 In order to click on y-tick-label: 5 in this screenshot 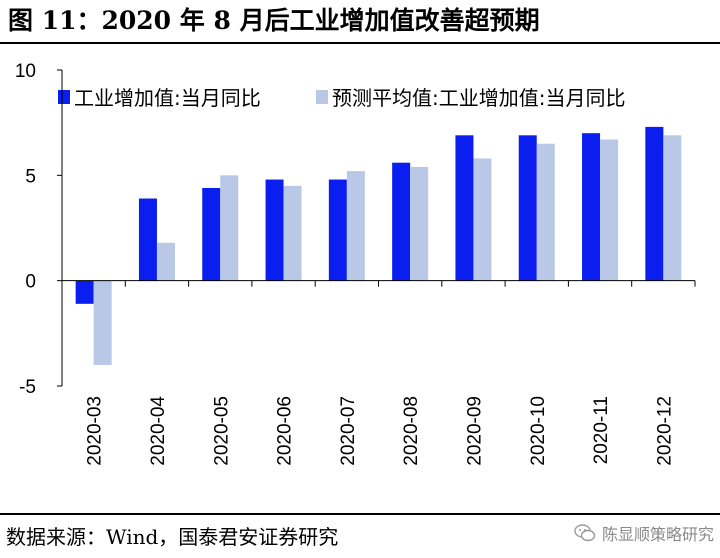, I will do `click(30, 176)`.